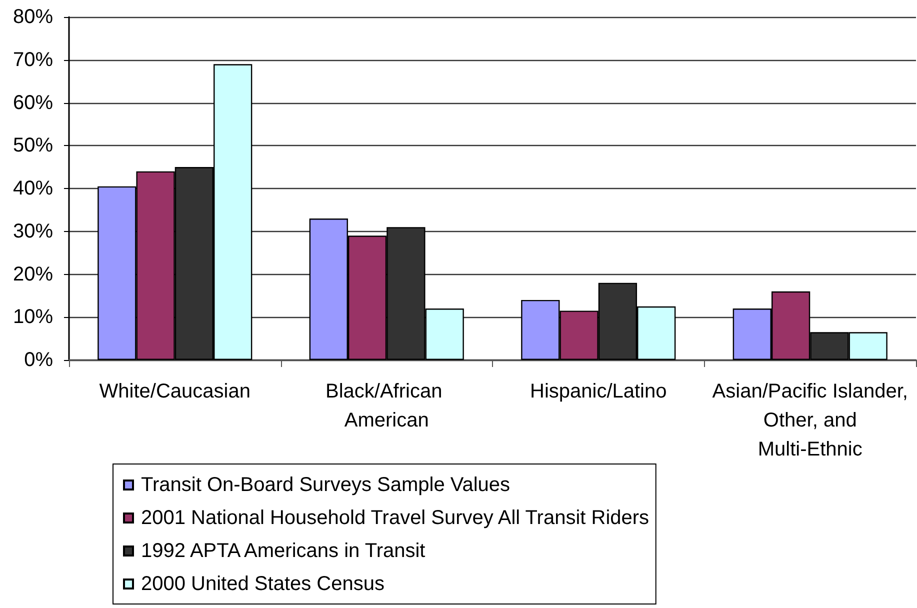 The height and width of the screenshot is (608, 917). Describe the element at coordinates (33, 189) in the screenshot. I see `y-tick-label: 40%` at that location.